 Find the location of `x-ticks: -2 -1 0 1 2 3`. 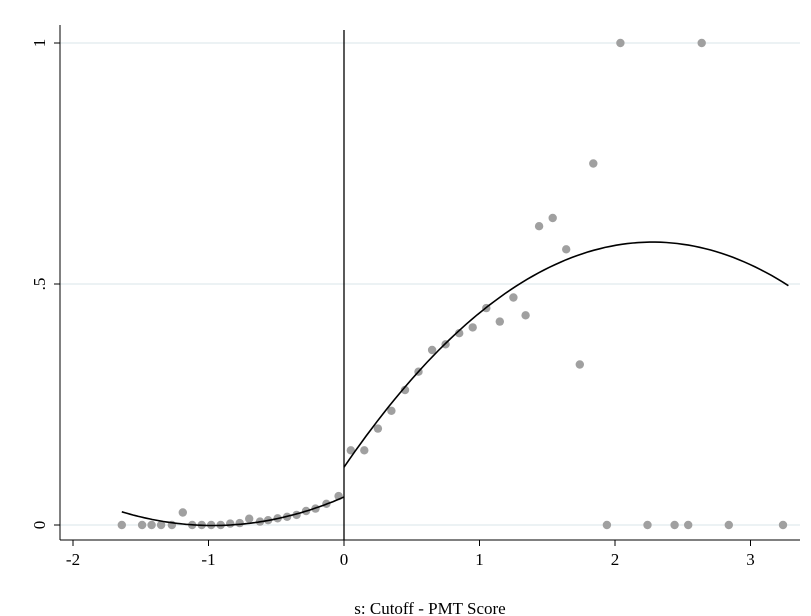

x-ticks: -2 -1 0 1 2 3 is located at coordinates (410, 554).